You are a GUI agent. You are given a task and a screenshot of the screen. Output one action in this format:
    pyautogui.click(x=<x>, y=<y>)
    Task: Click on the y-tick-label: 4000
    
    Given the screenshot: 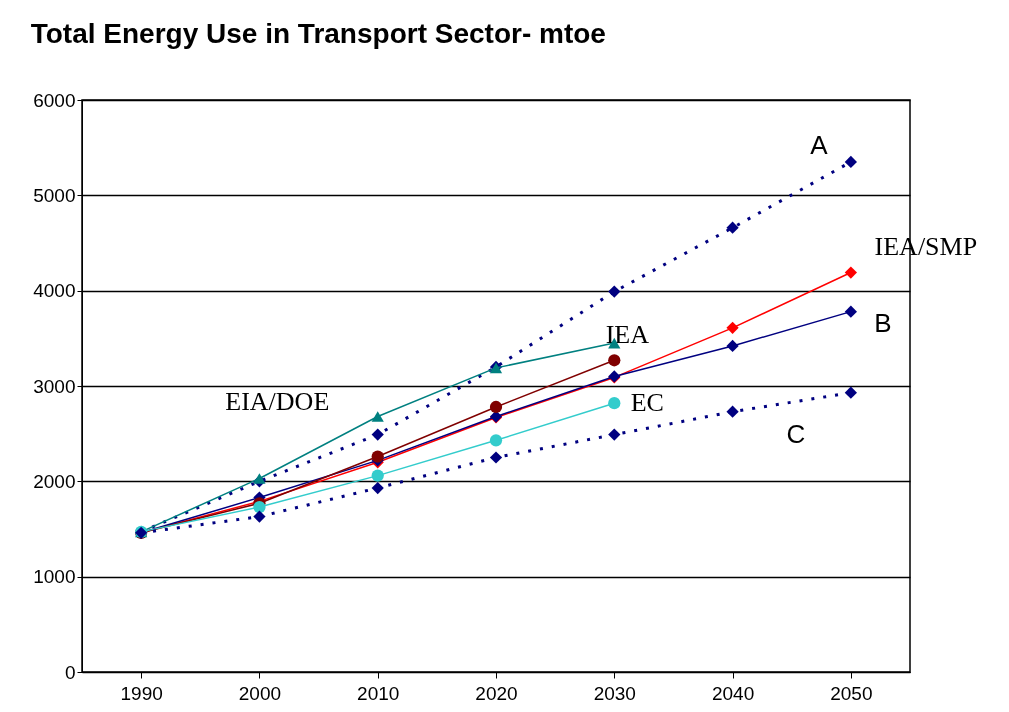 What is the action you would take?
    pyautogui.click(x=54, y=291)
    